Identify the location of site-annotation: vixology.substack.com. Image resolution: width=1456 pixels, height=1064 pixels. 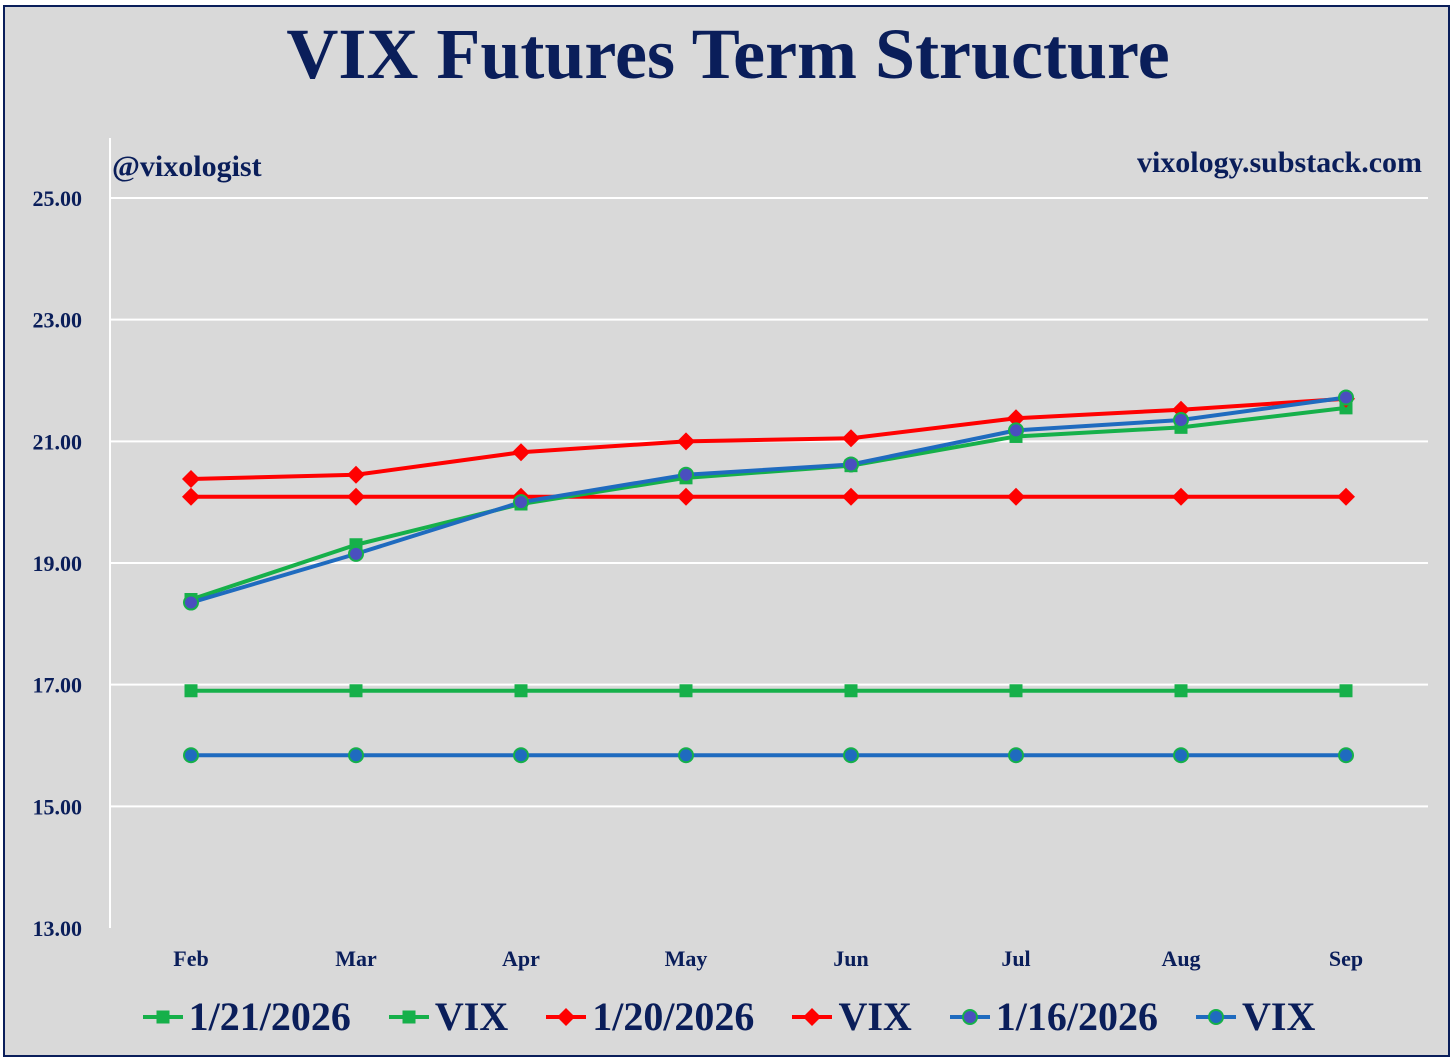
(1279, 162).